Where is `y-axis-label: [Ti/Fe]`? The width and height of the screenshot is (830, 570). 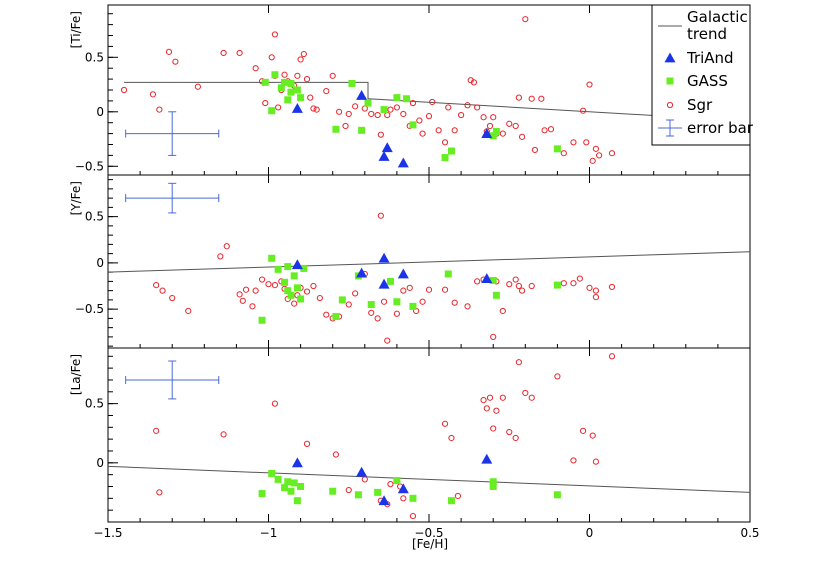
y-axis-label: [Ti/Fe] is located at coordinates (76, 29).